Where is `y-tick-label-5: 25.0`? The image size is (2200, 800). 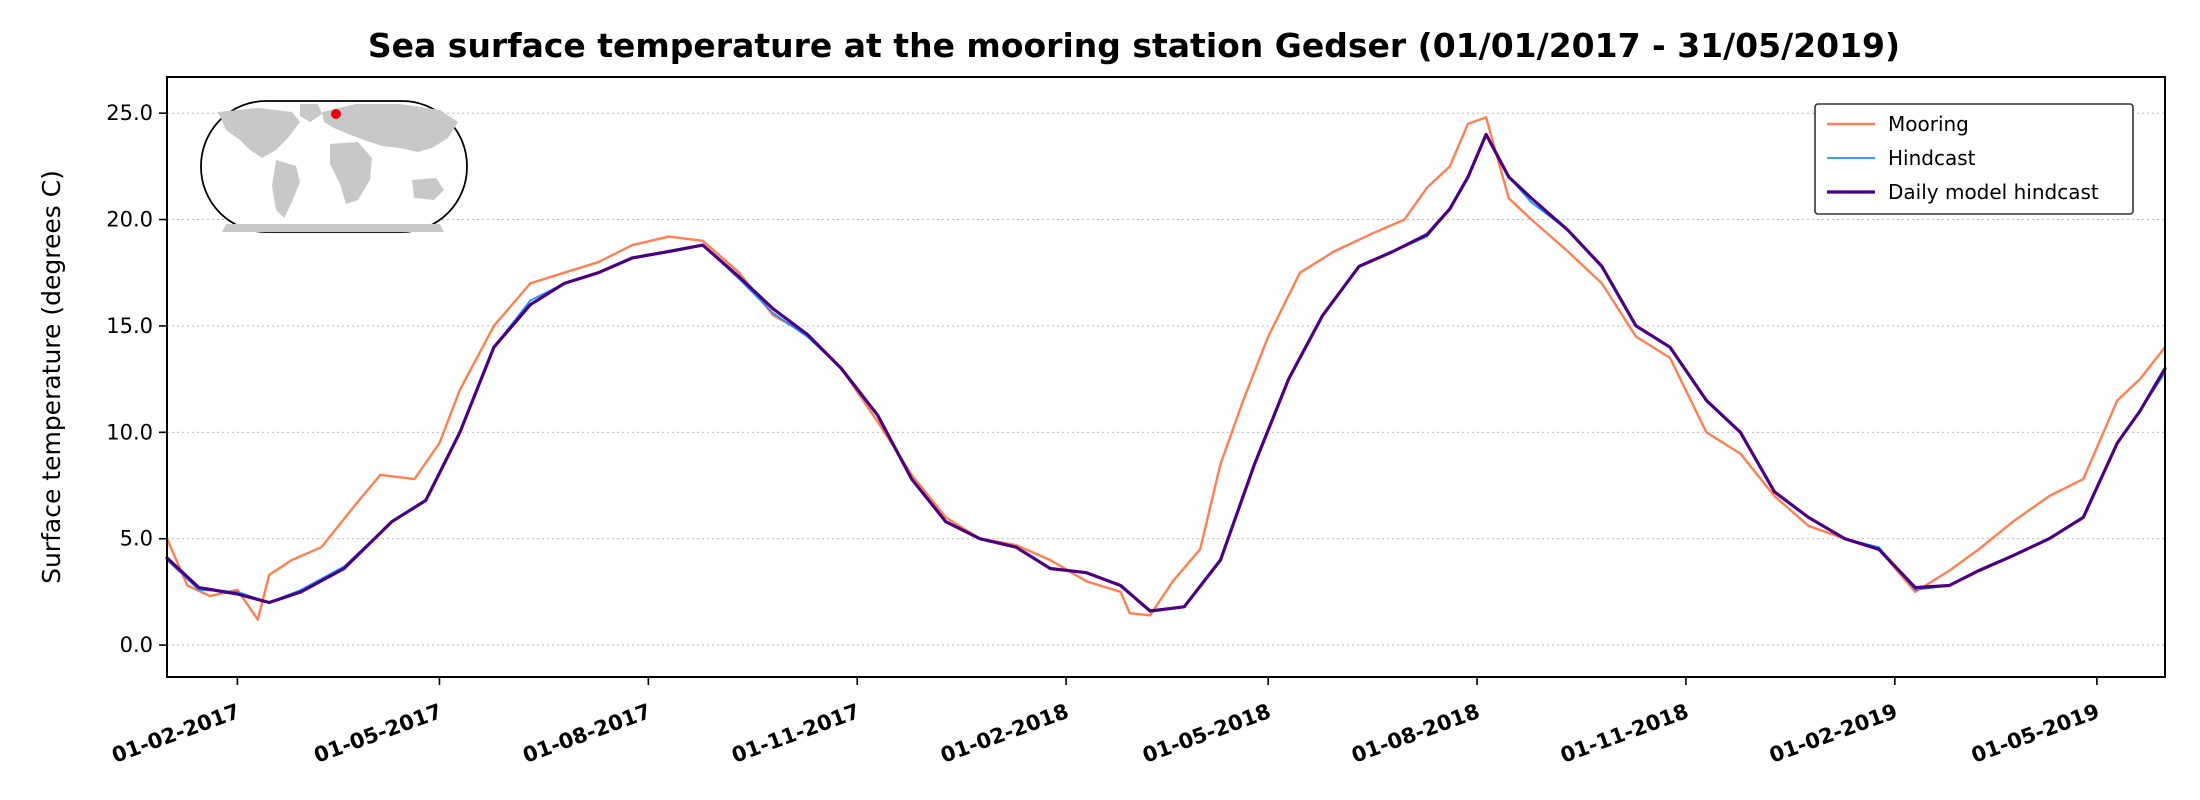 y-tick-label-5: 25.0 is located at coordinates (129, 113).